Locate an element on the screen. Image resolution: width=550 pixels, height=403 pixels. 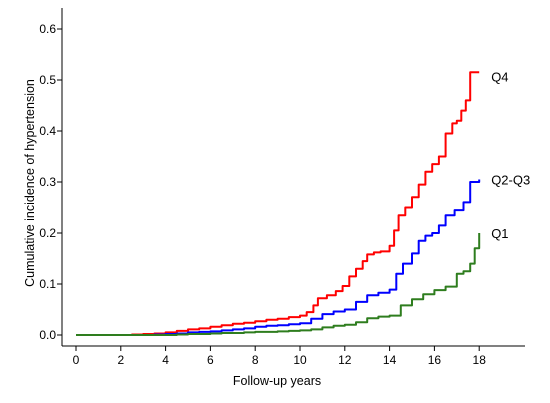
x-tick-label: 18 is located at coordinates (480, 360).